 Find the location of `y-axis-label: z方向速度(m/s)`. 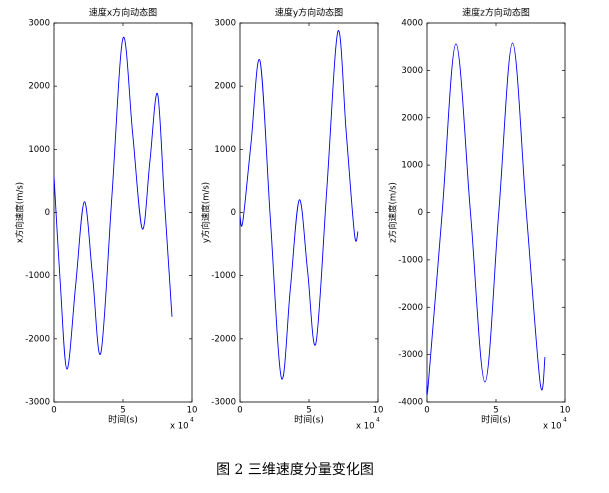

y-axis-label: z方向速度(m/s) is located at coordinates (393, 212).